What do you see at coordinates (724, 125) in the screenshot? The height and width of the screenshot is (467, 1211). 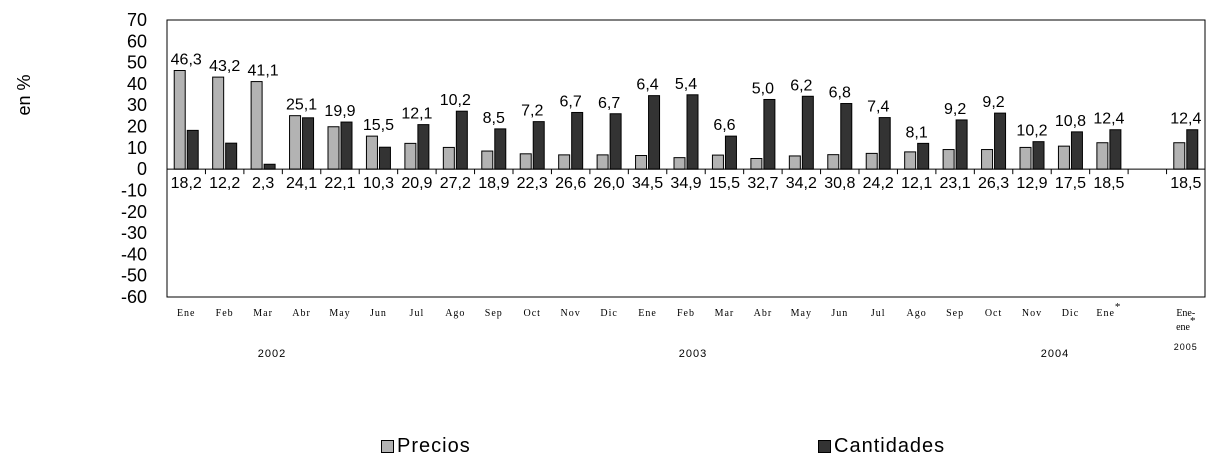 I see `data-label-precios: 6,6` at bounding box center [724, 125].